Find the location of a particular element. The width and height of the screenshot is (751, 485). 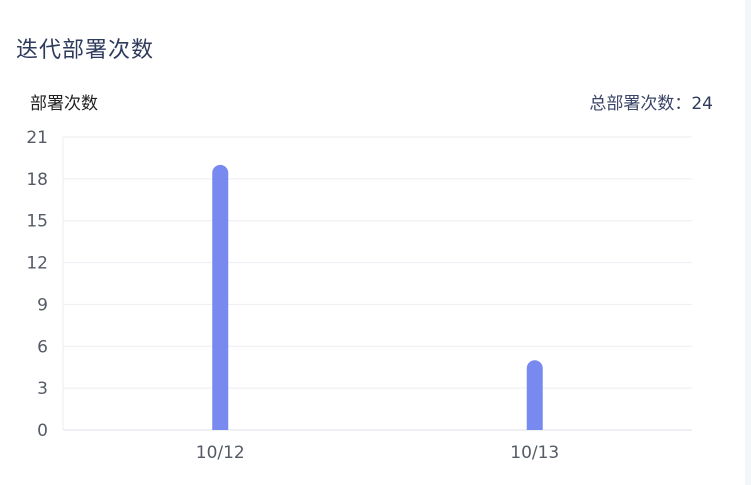

y-tick-label: 15 is located at coordinates (37, 222).